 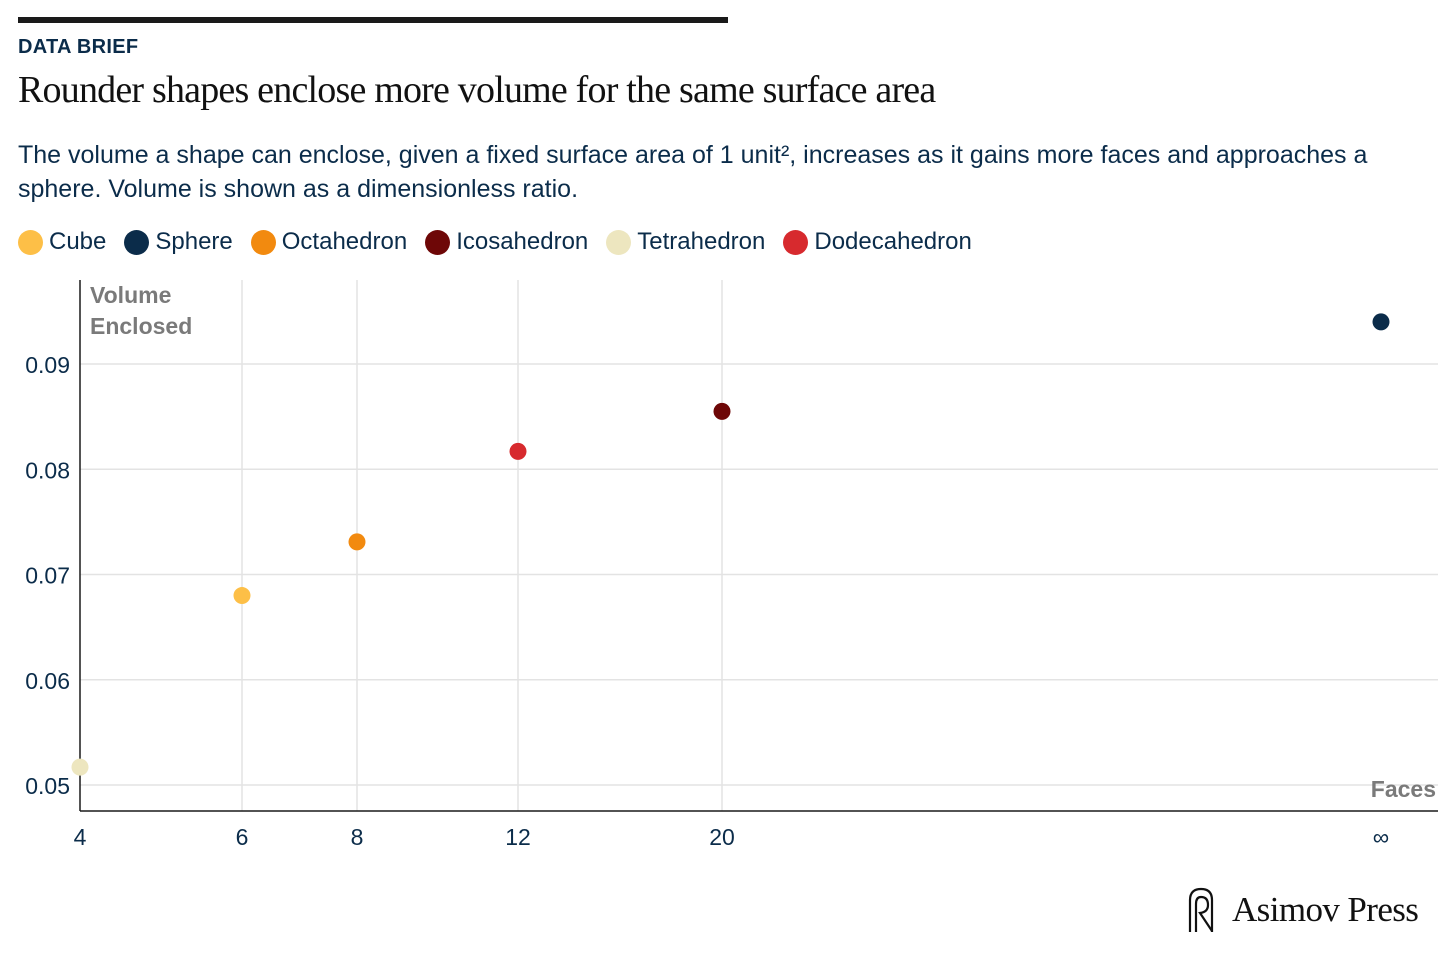 What do you see at coordinates (80, 767) in the screenshot?
I see `data-point-tetrahedron: Tetrahedron: 0.0517` at bounding box center [80, 767].